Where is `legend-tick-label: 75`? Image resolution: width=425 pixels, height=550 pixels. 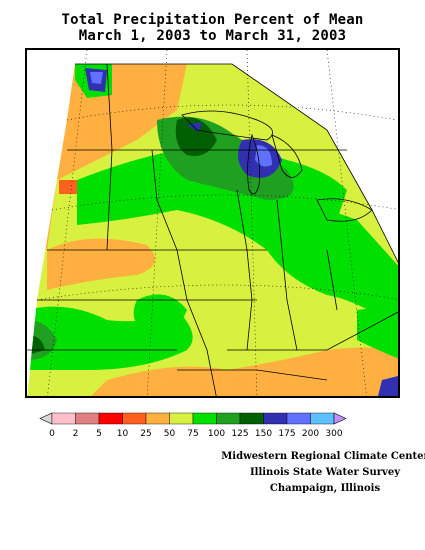 legend-tick-label: 75 is located at coordinates (192, 434).